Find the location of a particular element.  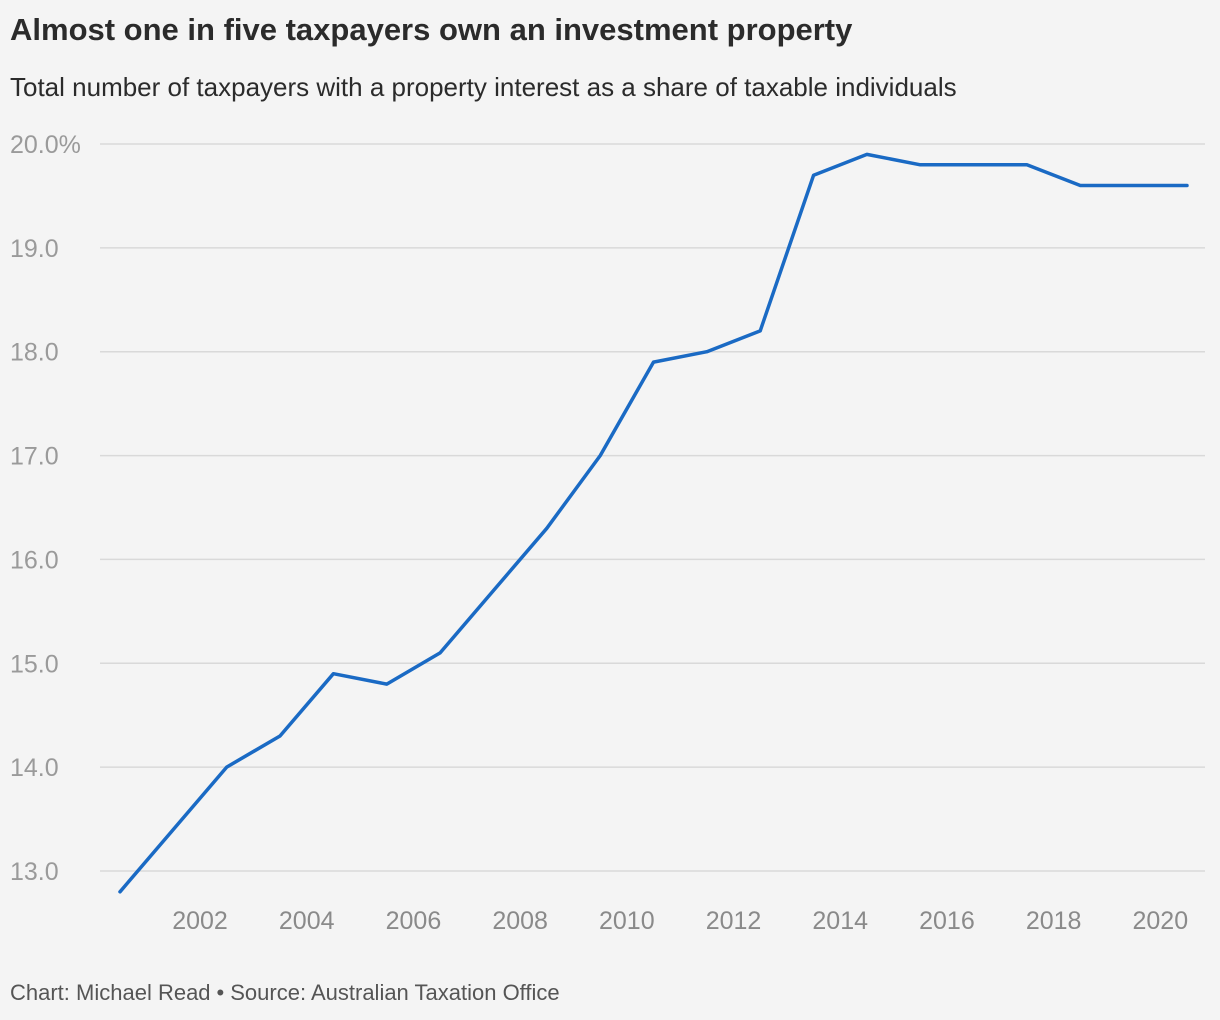

x-axis-ticks: 2002 2004 2006 2008 2010 2012 2014 2016 2018 2020 is located at coordinates (680, 921).